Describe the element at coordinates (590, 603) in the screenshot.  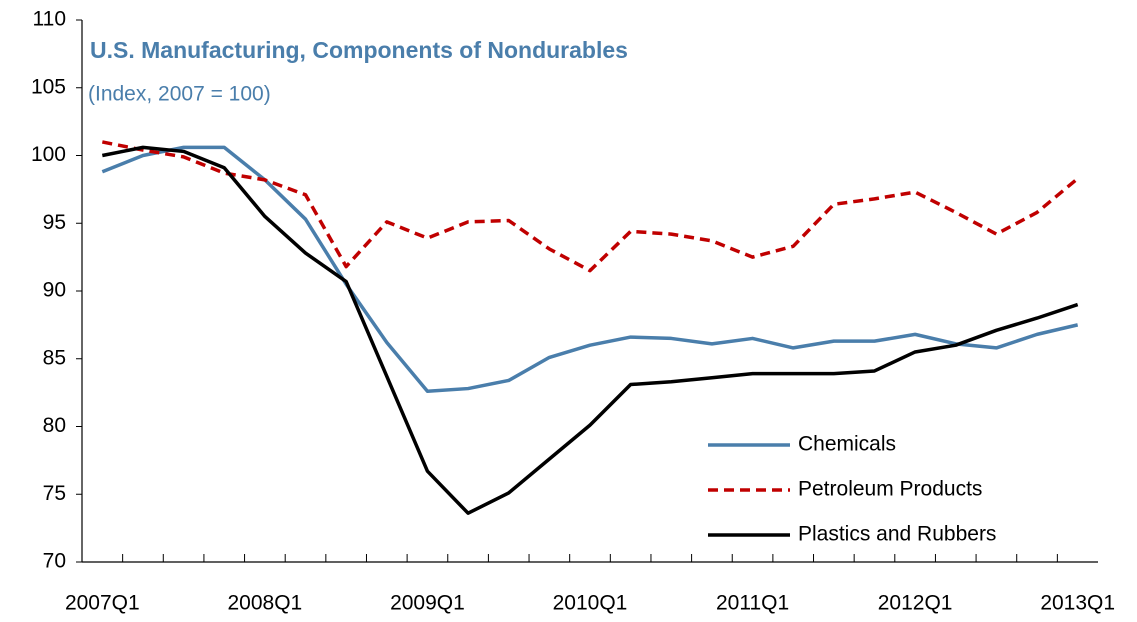
I see `x-tick-label: 2010Q1` at that location.